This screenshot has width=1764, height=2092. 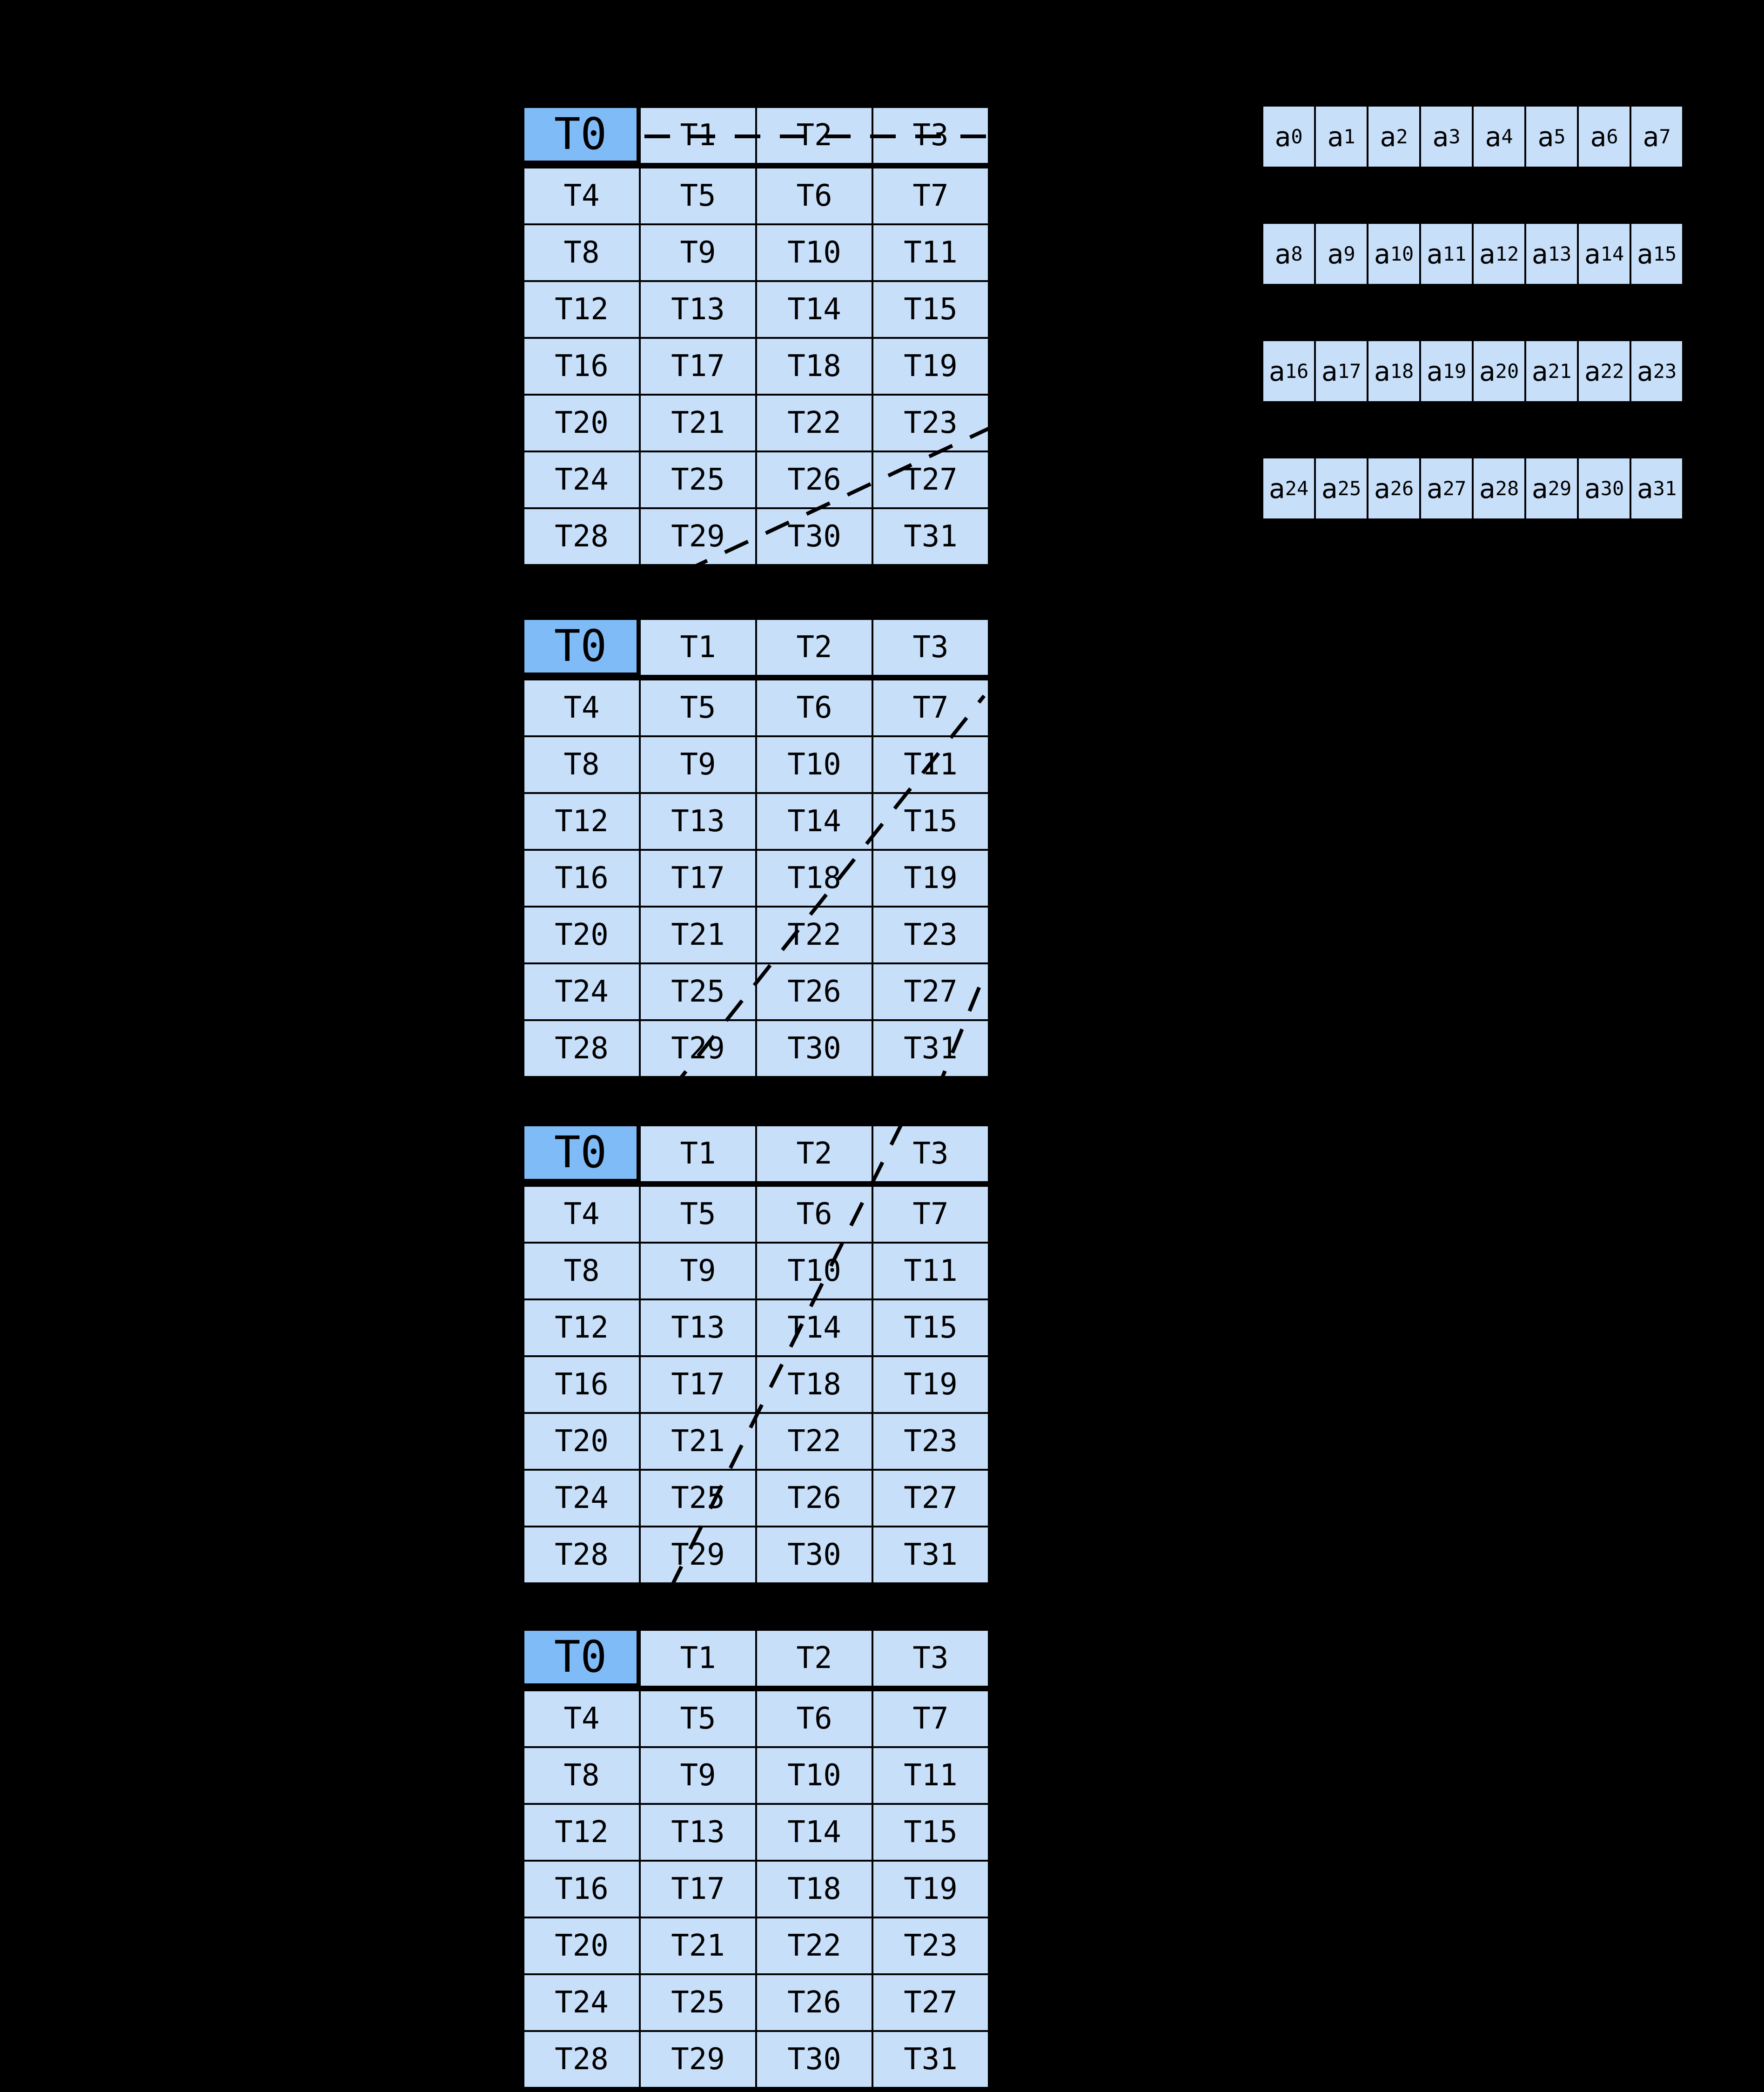 What do you see at coordinates (1446, 371) in the screenshot?
I see `memory-cell: a 19` at bounding box center [1446, 371].